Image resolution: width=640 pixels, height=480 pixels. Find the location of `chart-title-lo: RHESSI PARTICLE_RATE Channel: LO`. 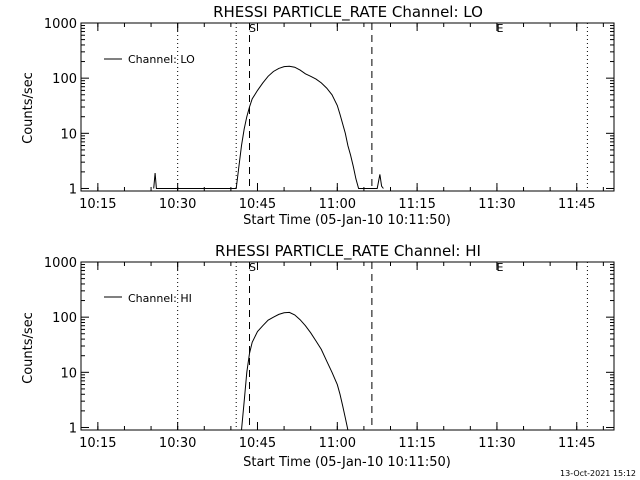

chart-title-lo: RHESSI PARTICLE_RATE Channel: LO is located at coordinates (348, 12).